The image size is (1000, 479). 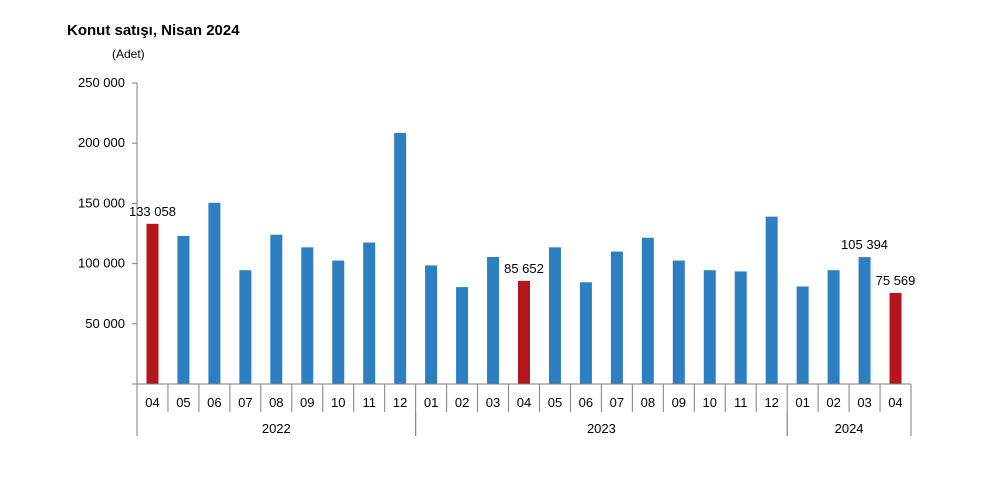 I want to click on y-tick-label: 100 000, so click(x=101, y=263).